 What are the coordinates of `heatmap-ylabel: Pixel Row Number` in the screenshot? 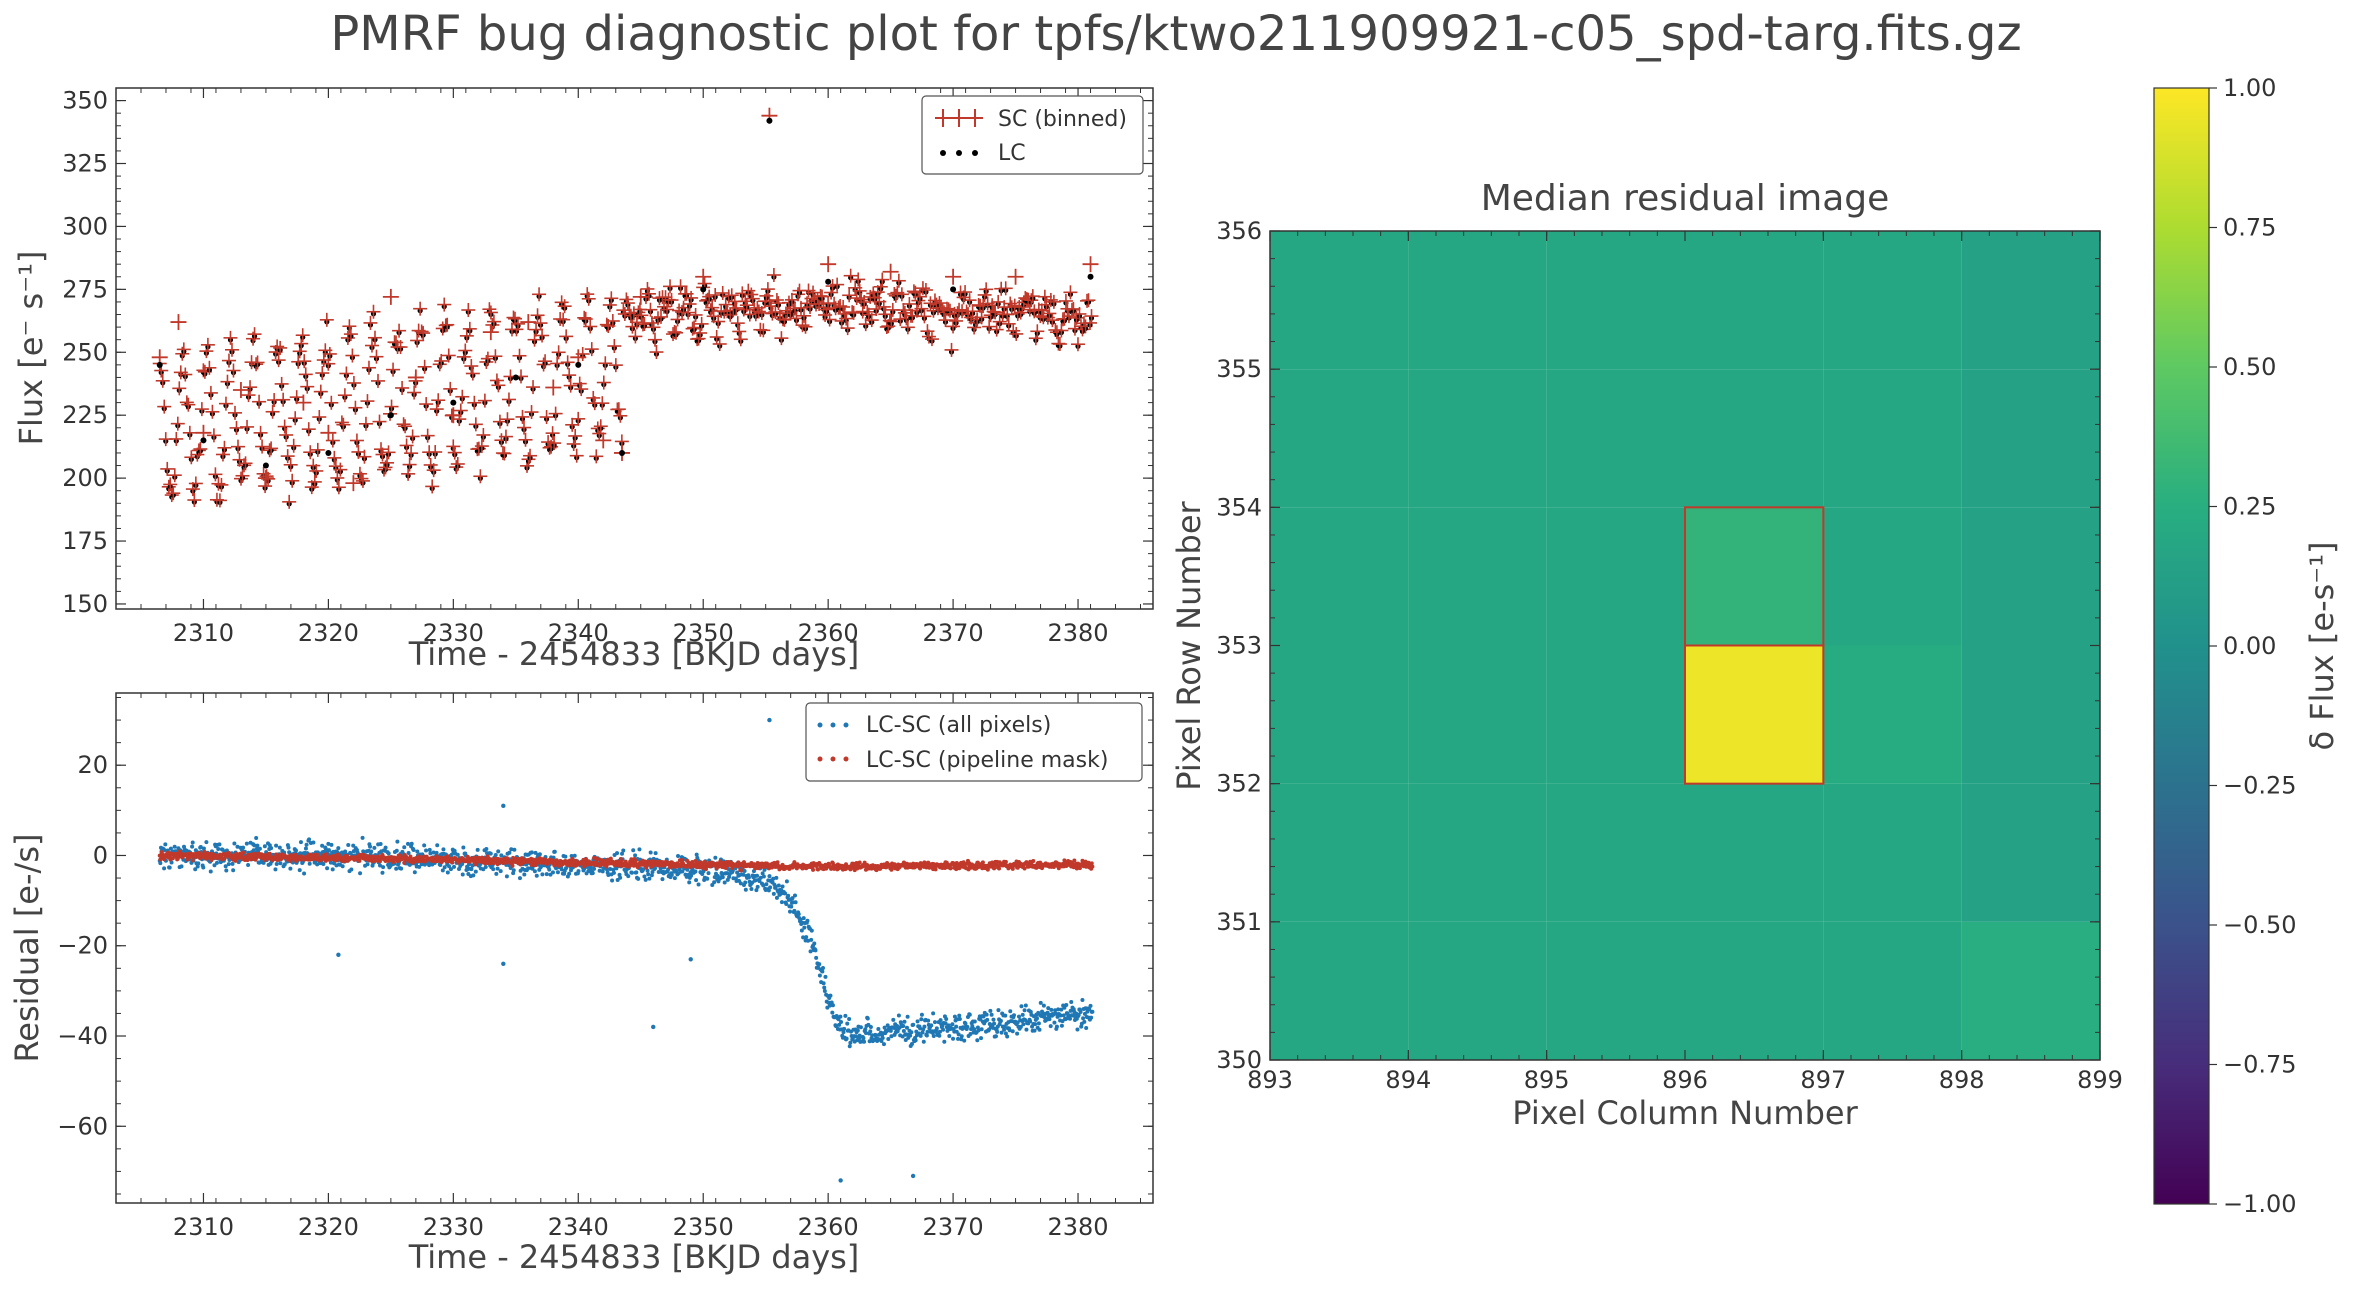 It's located at (1189, 645).